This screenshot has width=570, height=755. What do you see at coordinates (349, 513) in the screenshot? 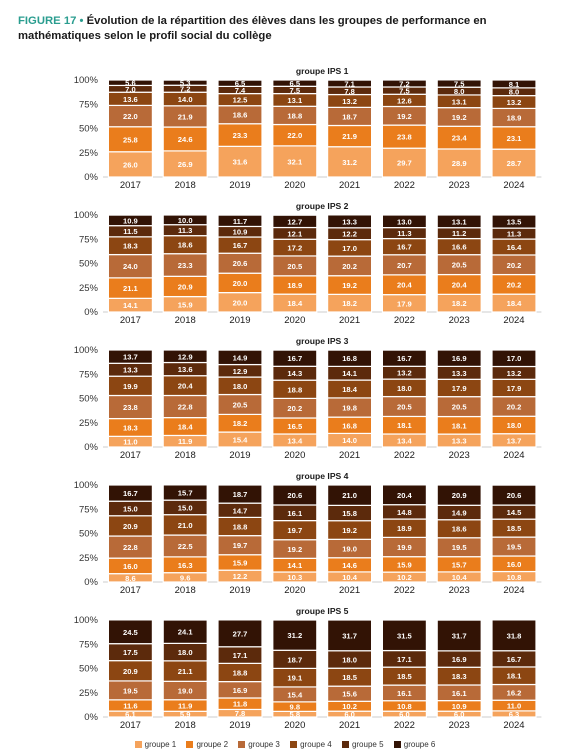
I see `data-label: 15.8` at bounding box center [349, 513].